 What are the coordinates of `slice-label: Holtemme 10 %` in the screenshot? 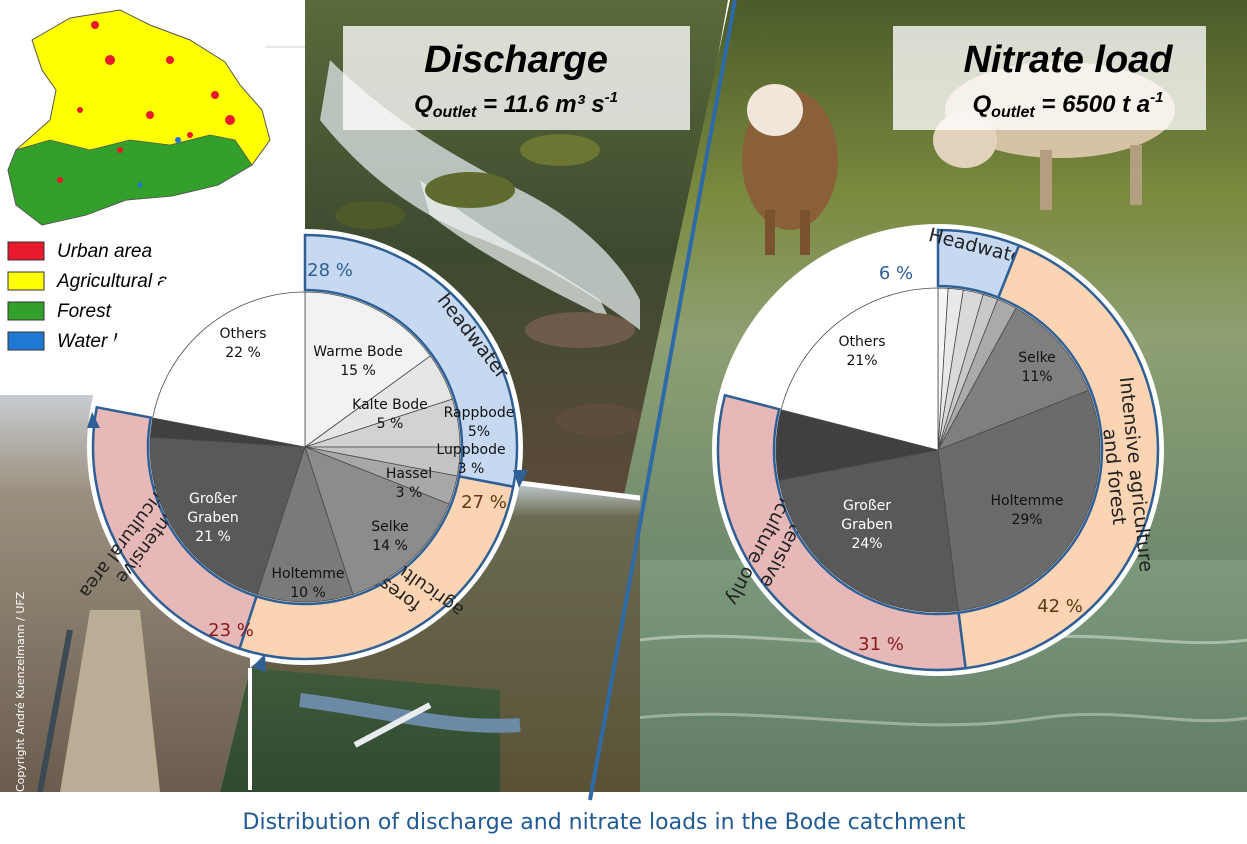 It's located at (308, 583).